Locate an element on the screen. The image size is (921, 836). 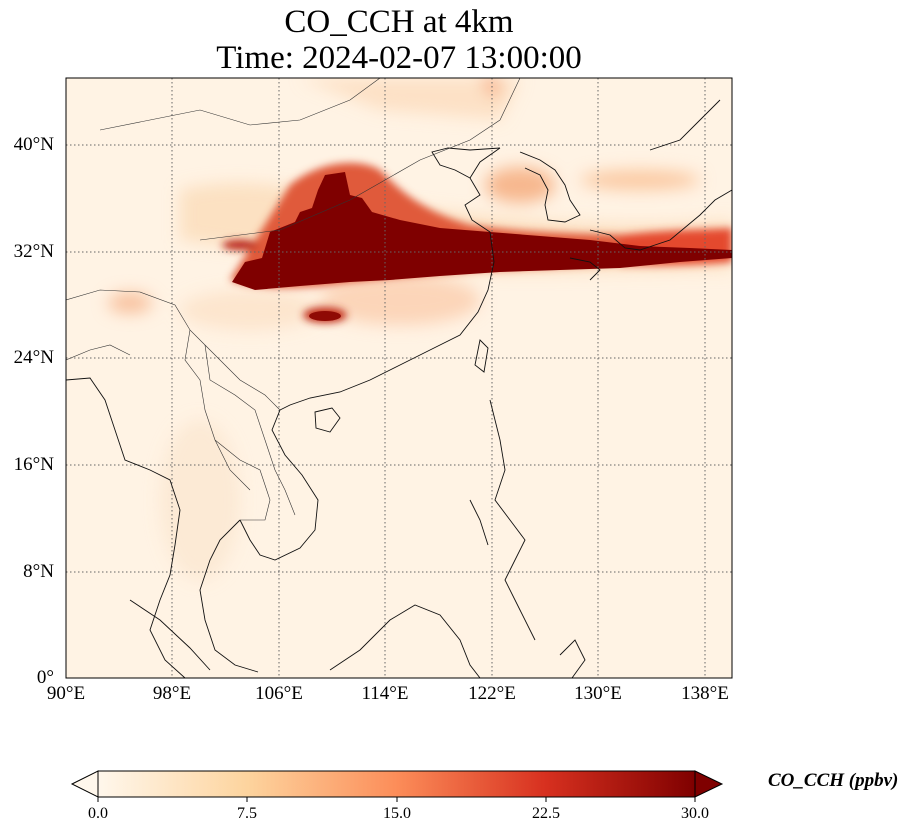
lon-tick-label: 122°E is located at coordinates (492, 693).